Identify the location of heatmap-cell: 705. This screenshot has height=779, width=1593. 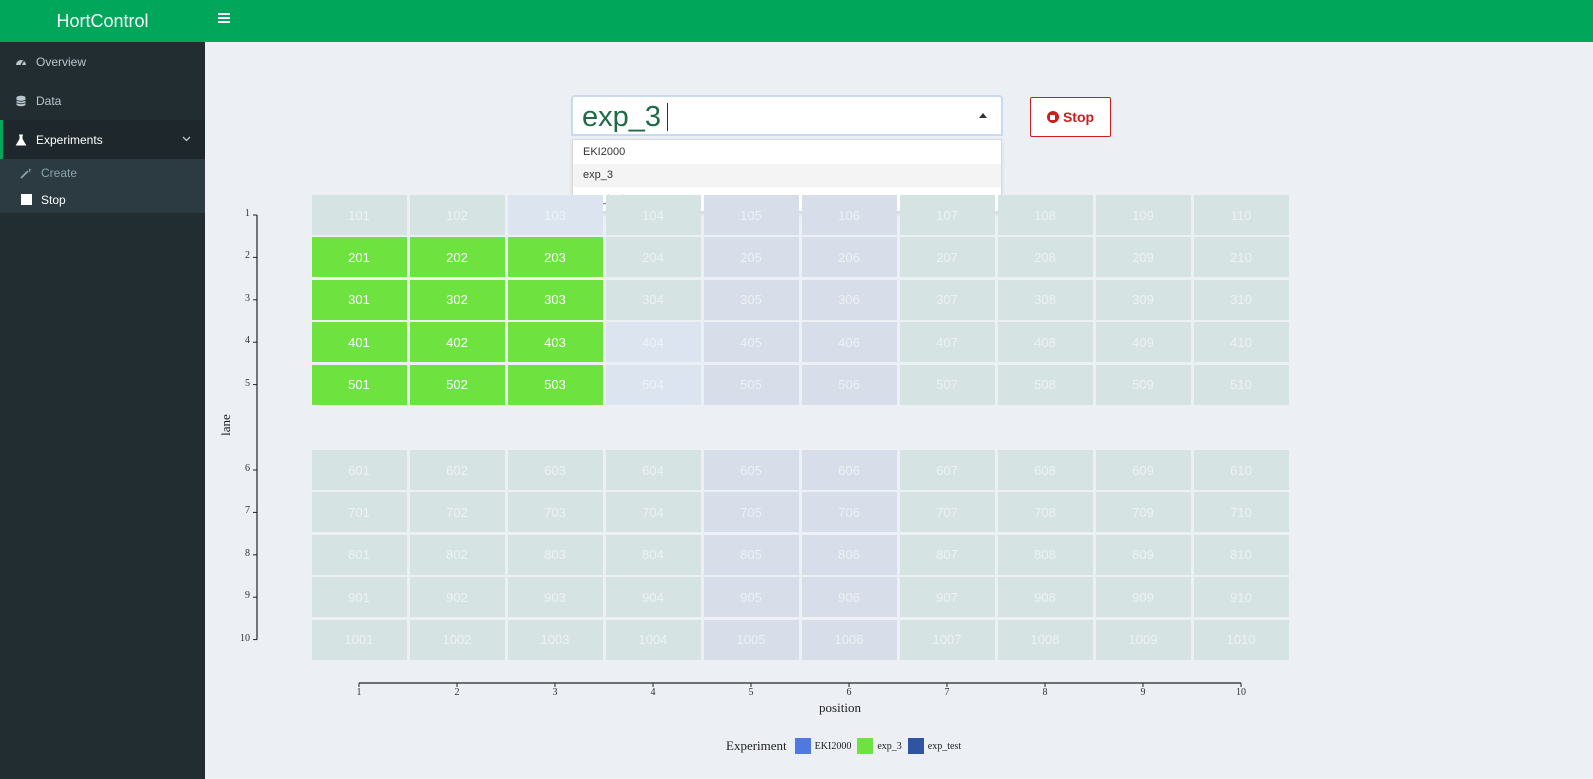
(751, 512).